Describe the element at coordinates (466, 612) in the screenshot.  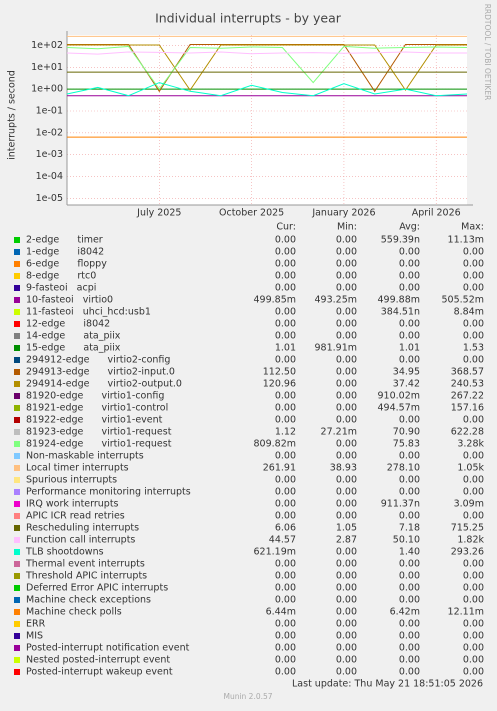
I see `legend-stat: 12.11m` at that location.